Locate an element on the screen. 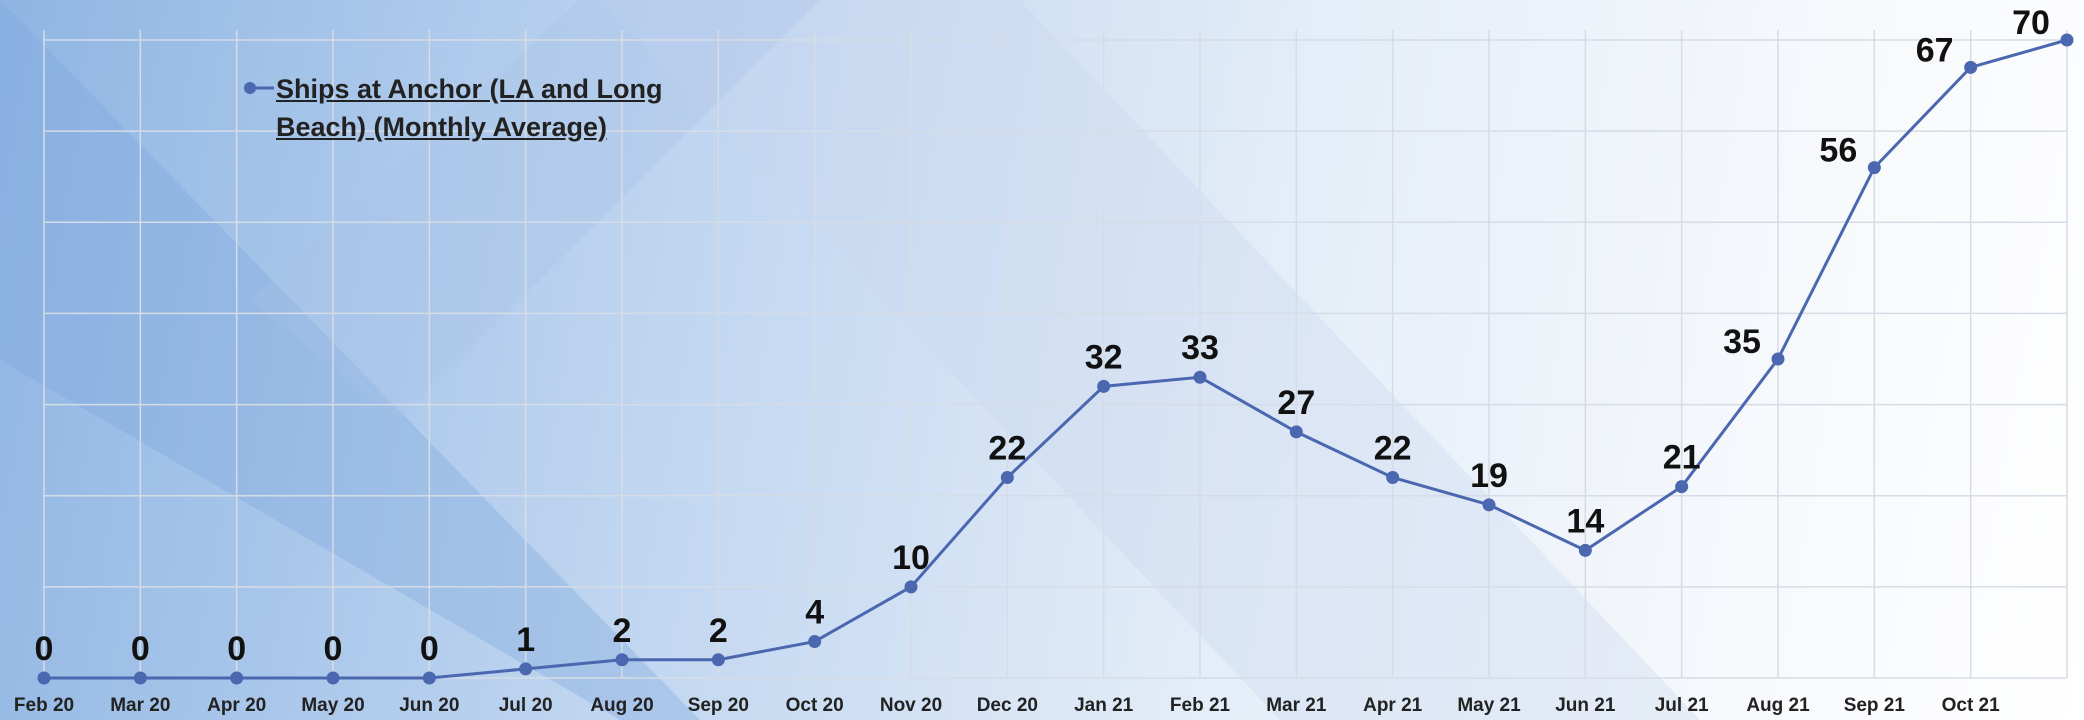  x-tick-label: Mar 20 is located at coordinates (140, 705).